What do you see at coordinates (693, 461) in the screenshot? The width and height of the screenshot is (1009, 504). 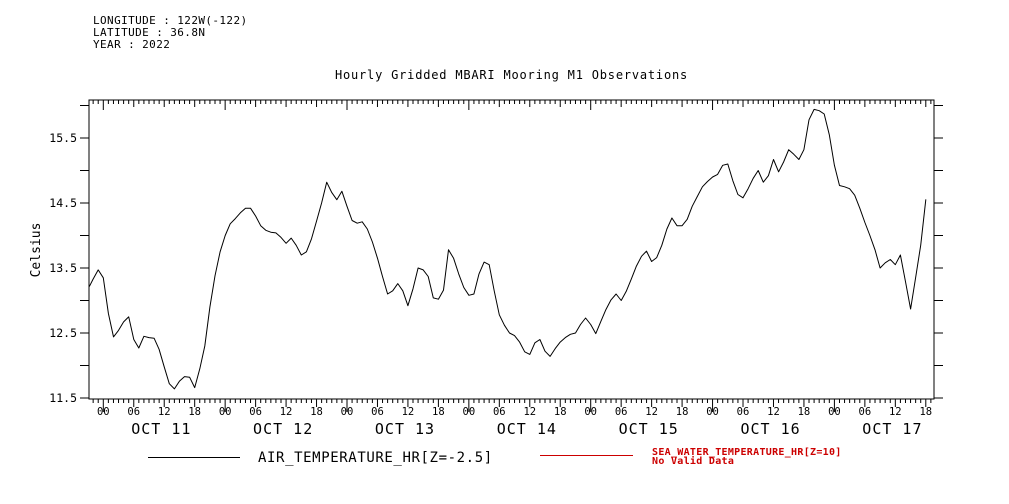 I see `legend-seawater-note: No Valid Data` at bounding box center [693, 461].